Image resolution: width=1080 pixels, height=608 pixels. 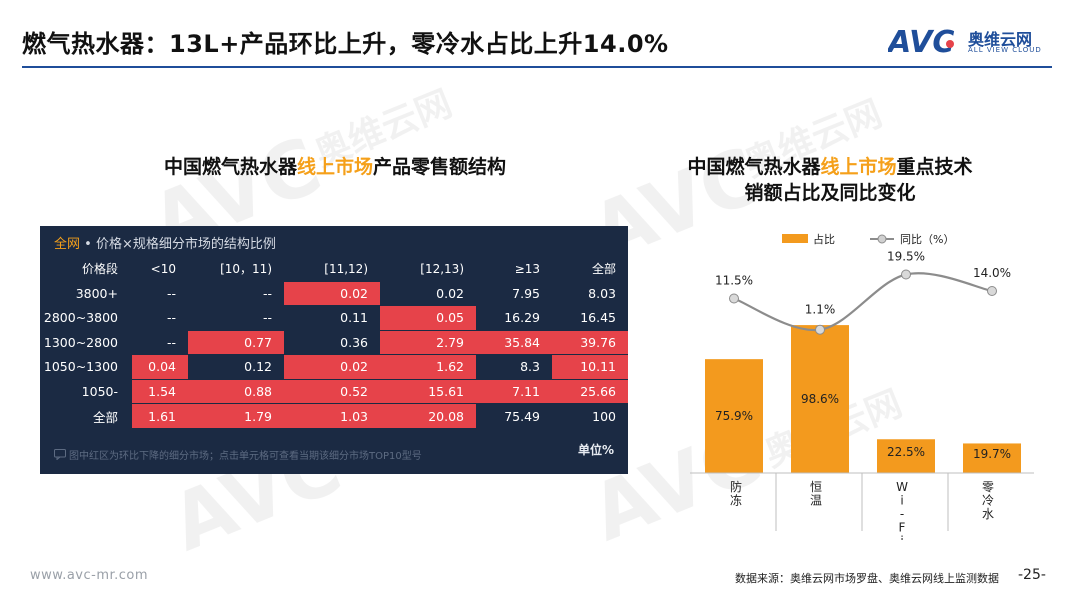 What do you see at coordinates (514, 415) in the screenshot?
I see `table-cell: 75.49` at bounding box center [514, 415].